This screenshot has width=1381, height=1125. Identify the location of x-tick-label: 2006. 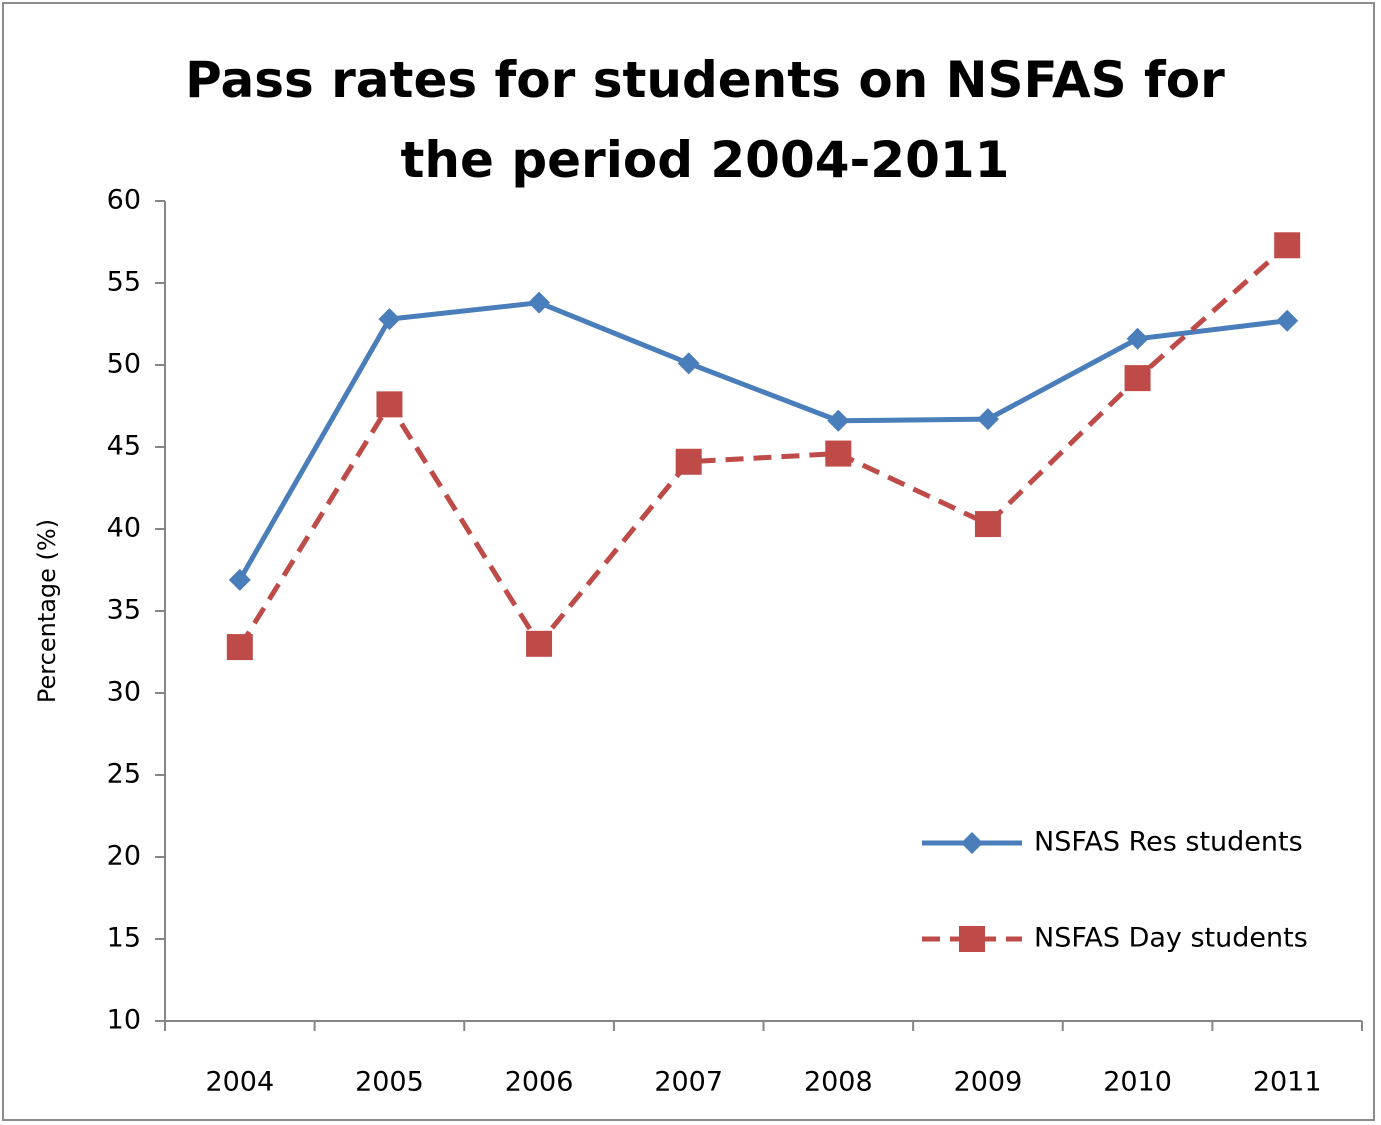
(539, 1082).